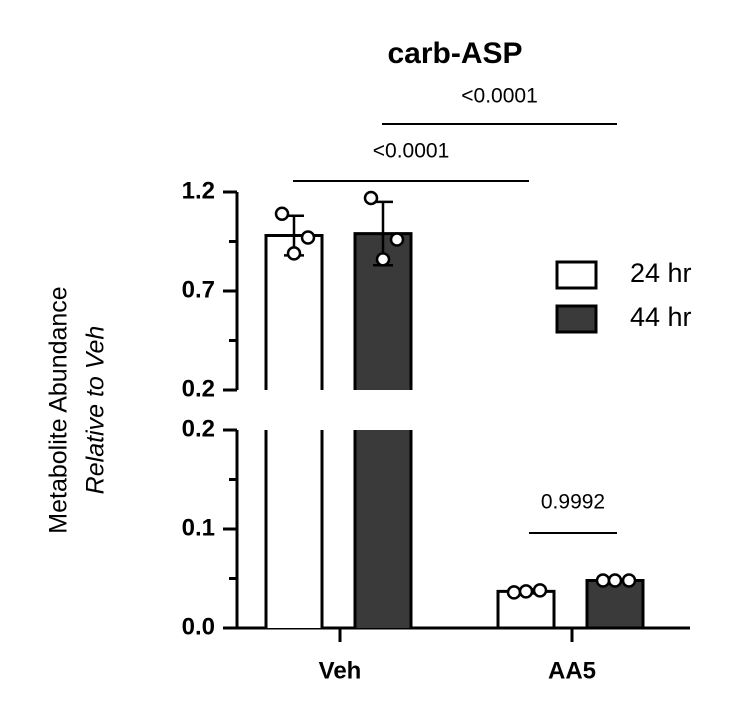 Image resolution: width=746 pixels, height=726 pixels. I want to click on y-tick-label: 0.1, so click(198, 527).